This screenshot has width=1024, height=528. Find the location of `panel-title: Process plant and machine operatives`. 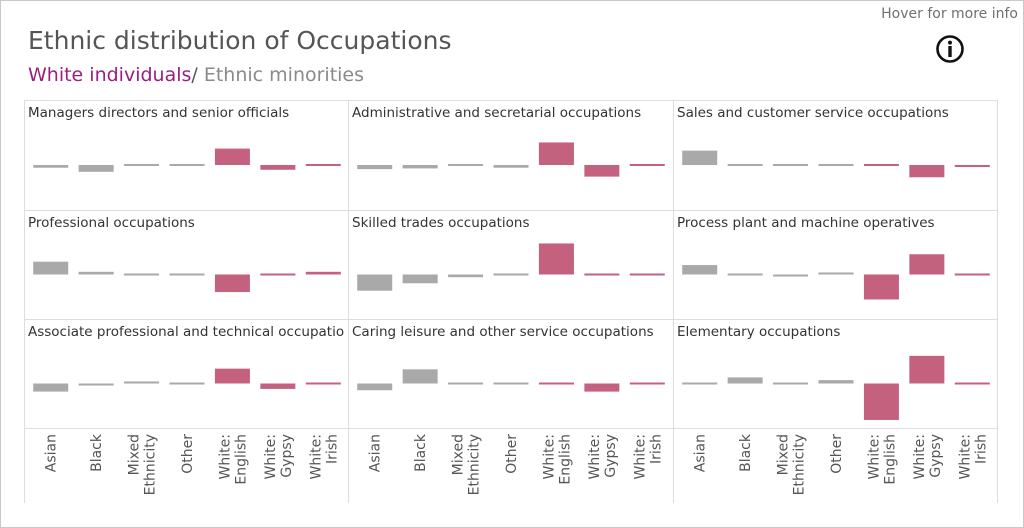

panel-title: Process plant and machine operatives is located at coordinates (806, 223).